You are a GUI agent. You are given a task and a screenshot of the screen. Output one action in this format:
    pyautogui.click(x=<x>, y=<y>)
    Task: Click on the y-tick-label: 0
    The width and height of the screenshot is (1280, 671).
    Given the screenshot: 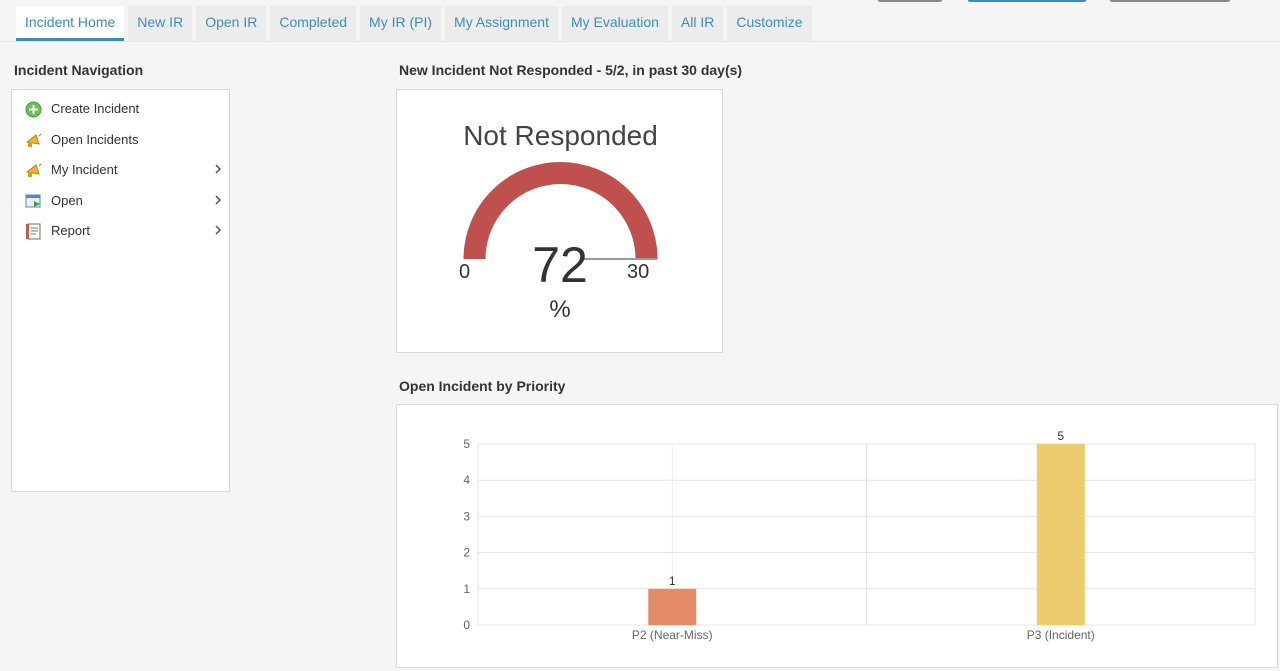 What is the action you would take?
    pyautogui.click(x=466, y=625)
    